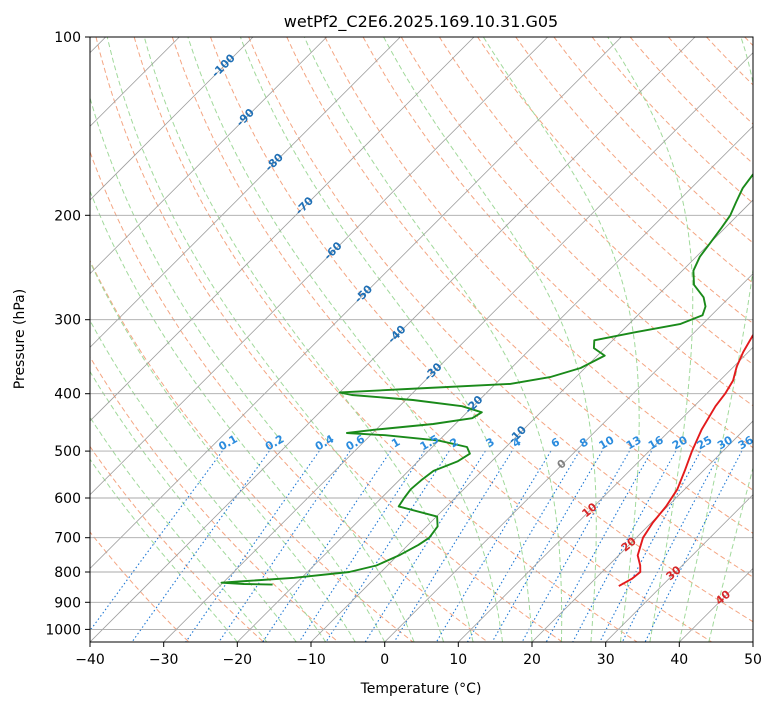 The image size is (775, 708). Describe the element at coordinates (685, 460) in the screenshot. I see `temperature-line` at that location.